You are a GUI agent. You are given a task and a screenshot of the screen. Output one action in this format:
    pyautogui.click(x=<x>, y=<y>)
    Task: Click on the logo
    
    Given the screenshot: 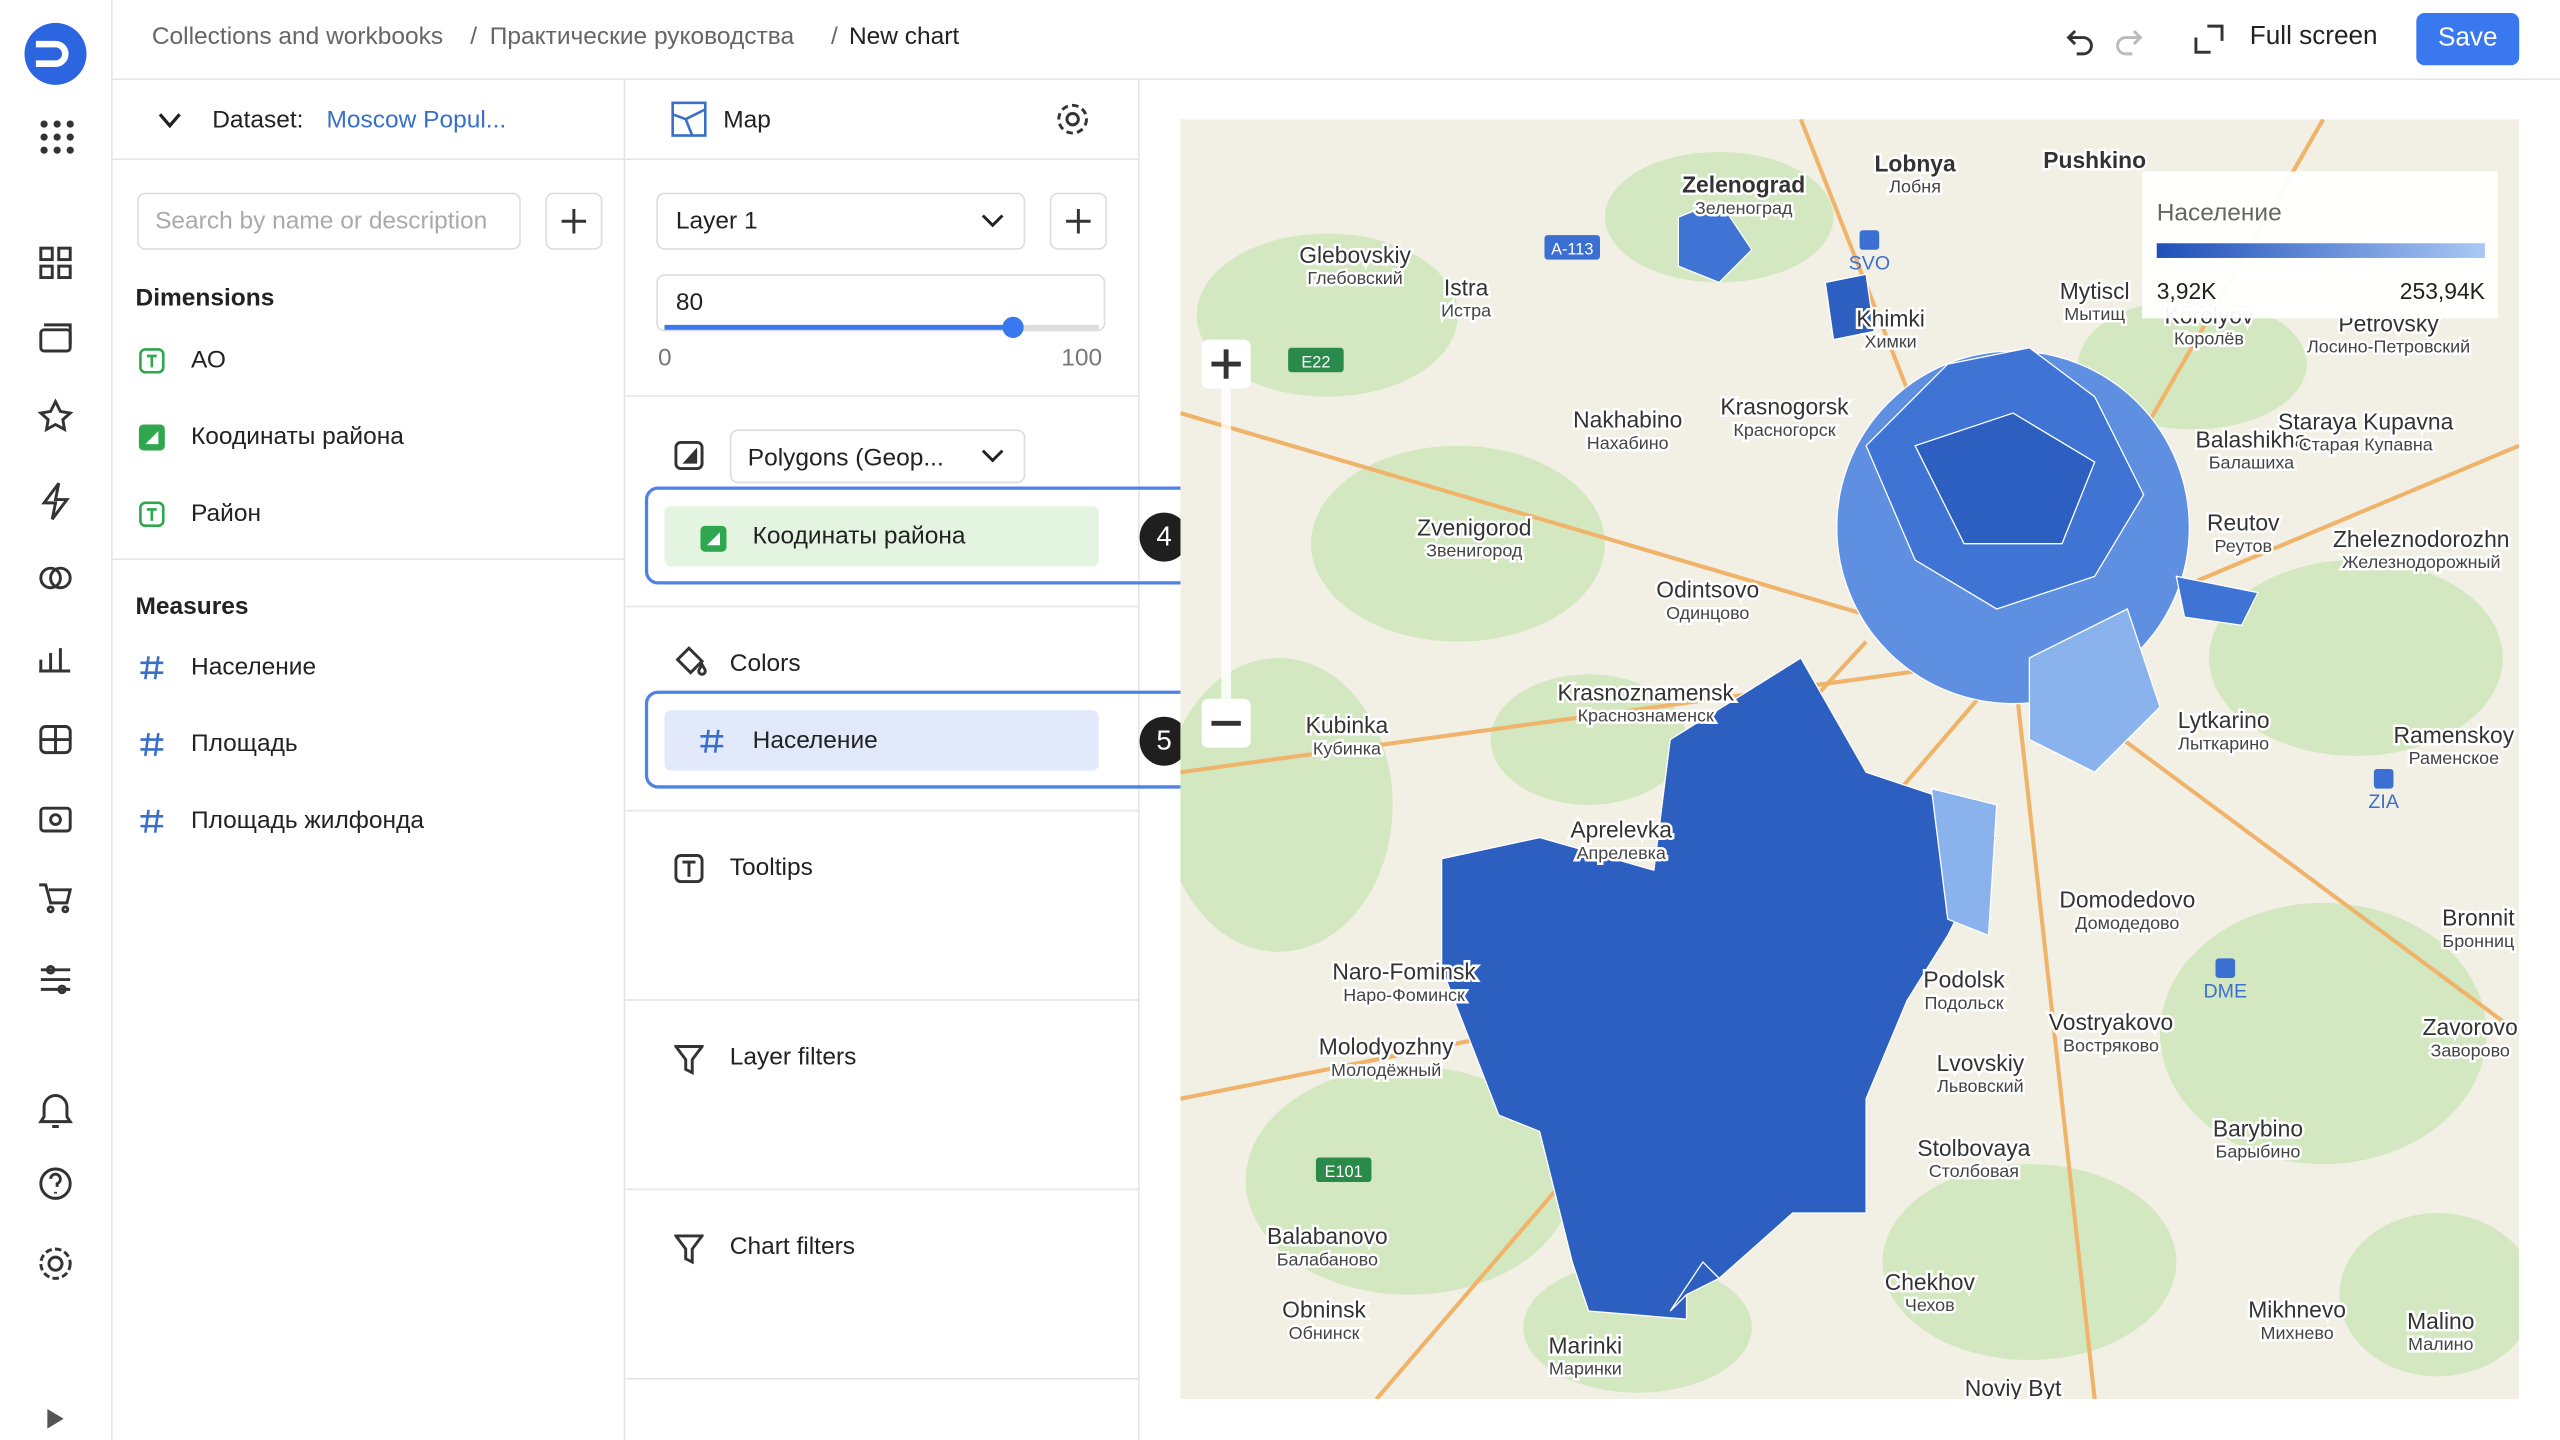 What is the action you would take?
    pyautogui.click(x=55, y=53)
    